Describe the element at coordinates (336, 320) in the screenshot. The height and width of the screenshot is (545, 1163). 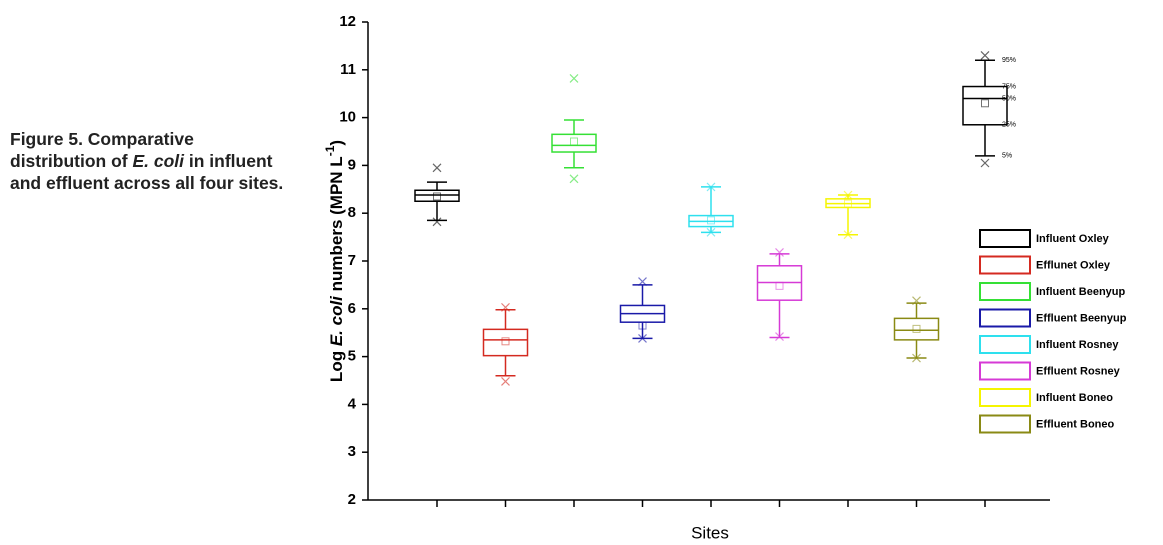
I see `y-label-part: E. coli` at that location.